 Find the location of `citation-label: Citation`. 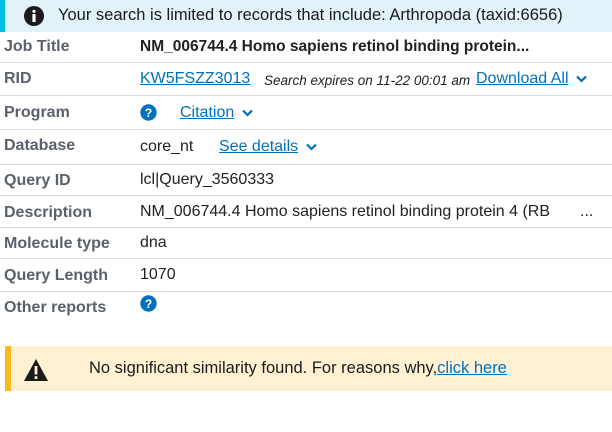

citation-label: Citation is located at coordinates (207, 112).